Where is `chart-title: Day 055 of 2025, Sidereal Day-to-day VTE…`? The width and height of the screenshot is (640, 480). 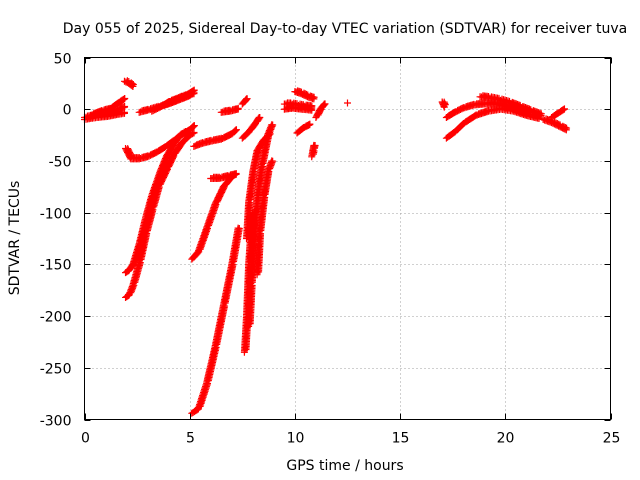 chart-title: Day 055 of 2025, Sidereal Day-to-day VTE… is located at coordinates (345, 29).